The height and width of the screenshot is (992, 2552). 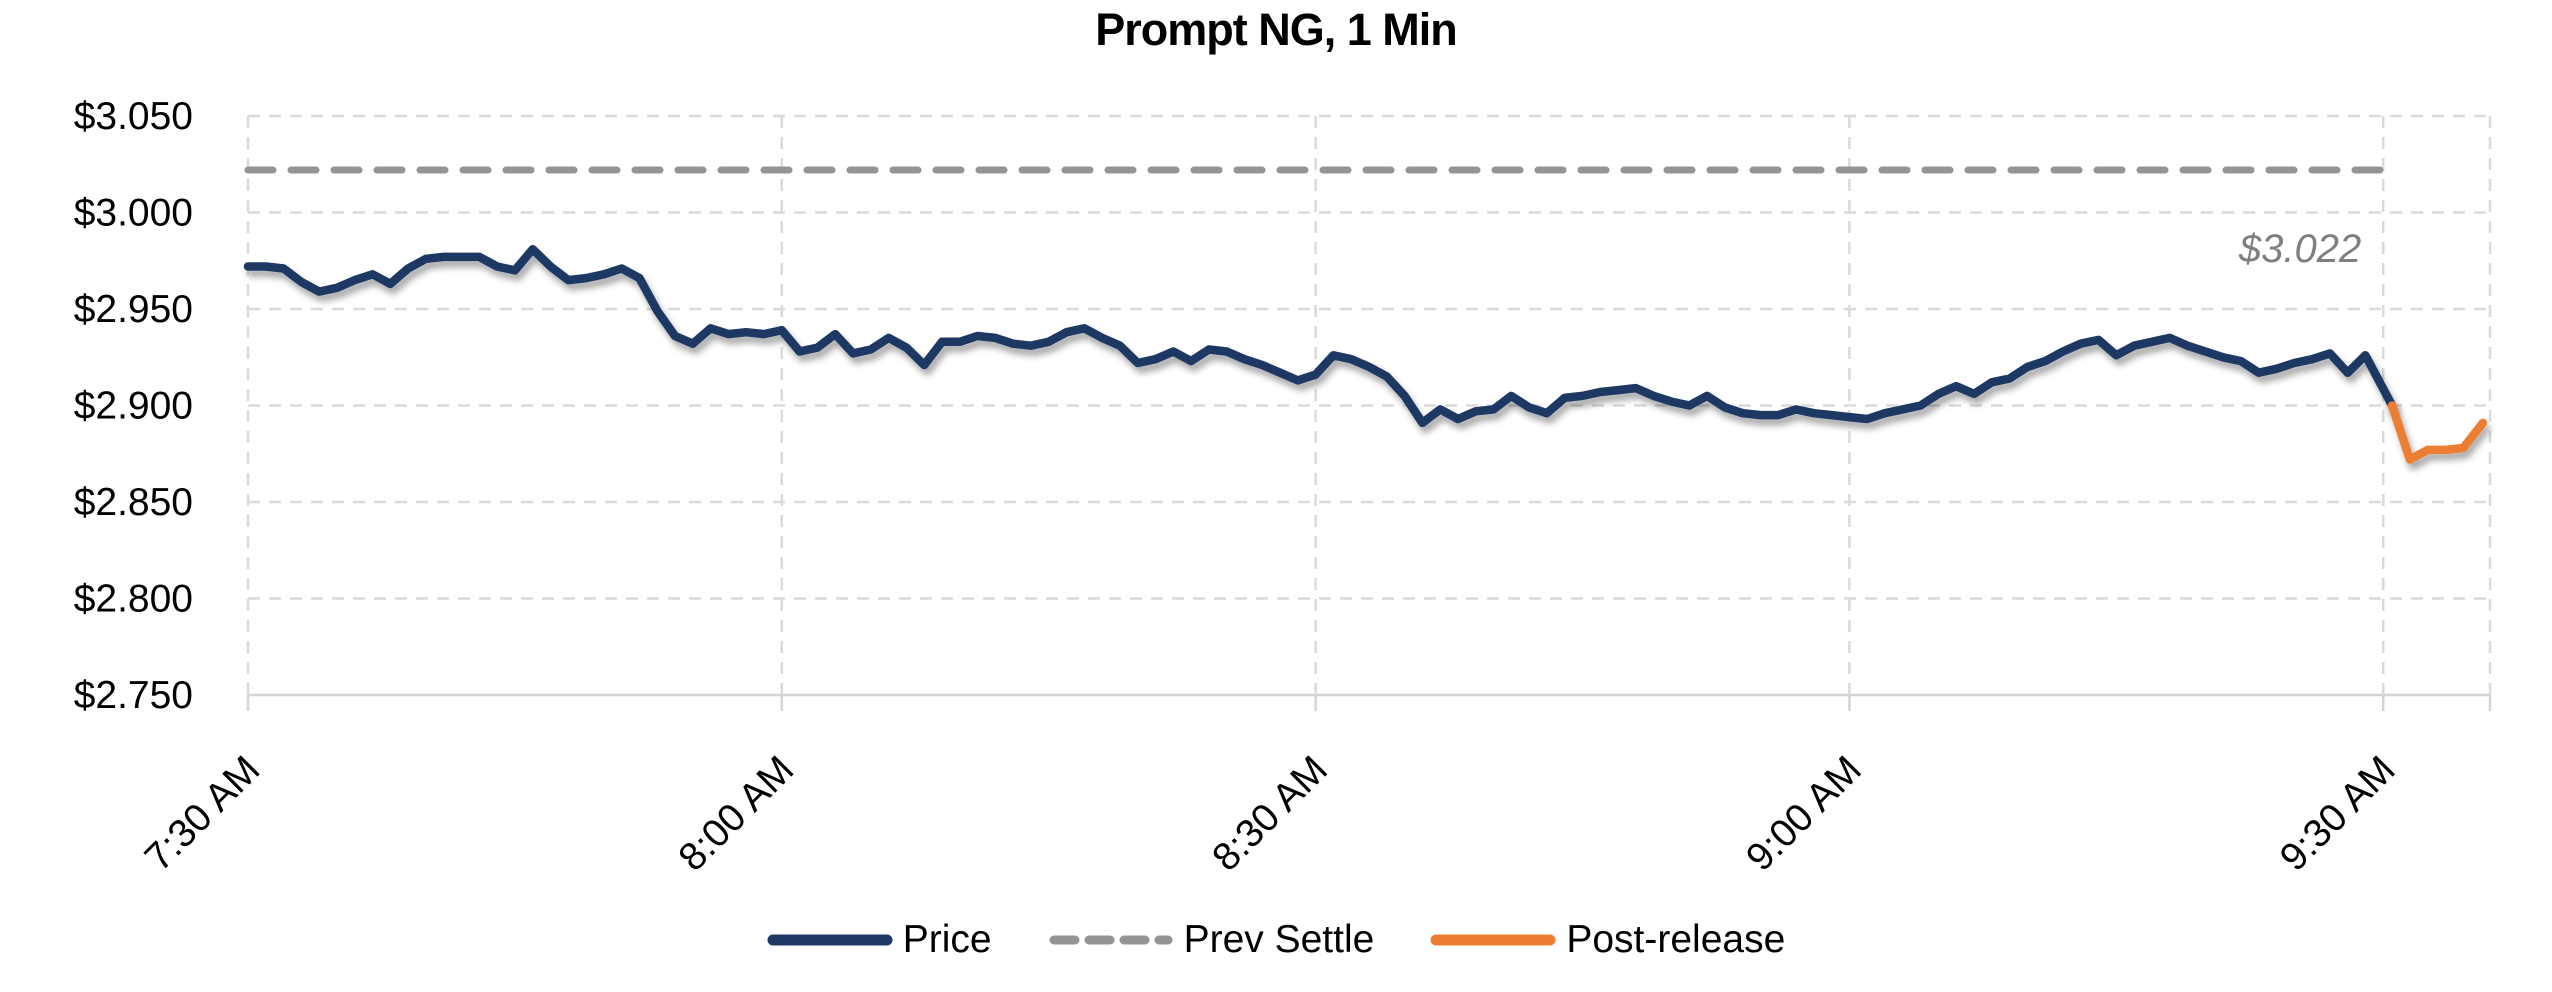 What do you see at coordinates (133, 502) in the screenshot?
I see `y-axis-tick-label: $2.850` at bounding box center [133, 502].